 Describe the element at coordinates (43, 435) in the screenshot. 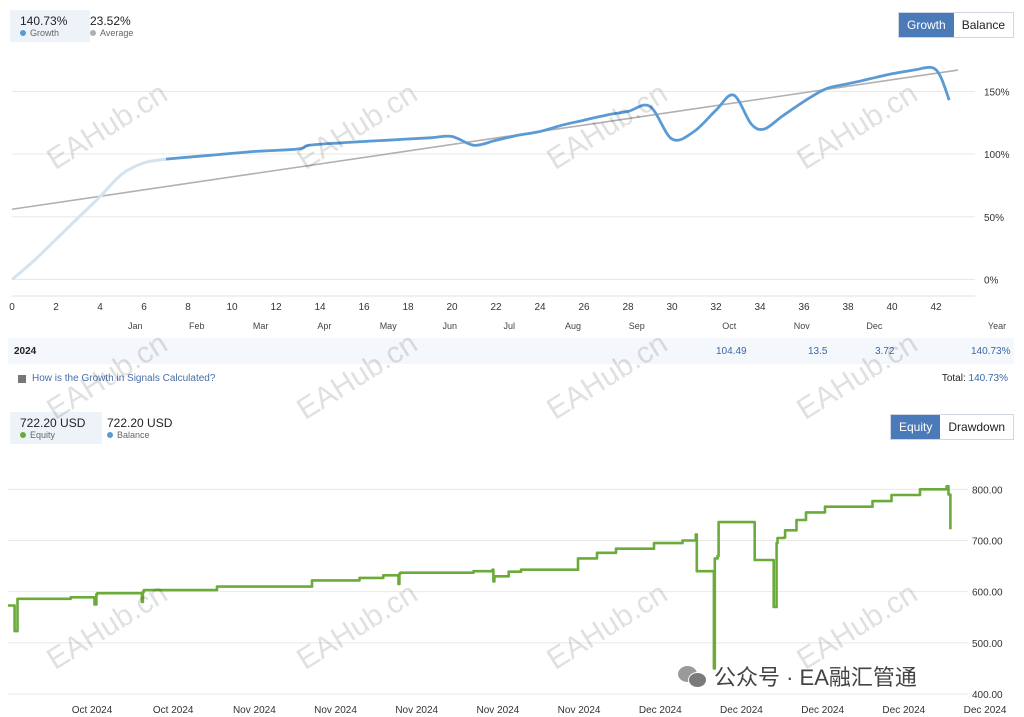

I see `equity-label-text: Equity` at that location.